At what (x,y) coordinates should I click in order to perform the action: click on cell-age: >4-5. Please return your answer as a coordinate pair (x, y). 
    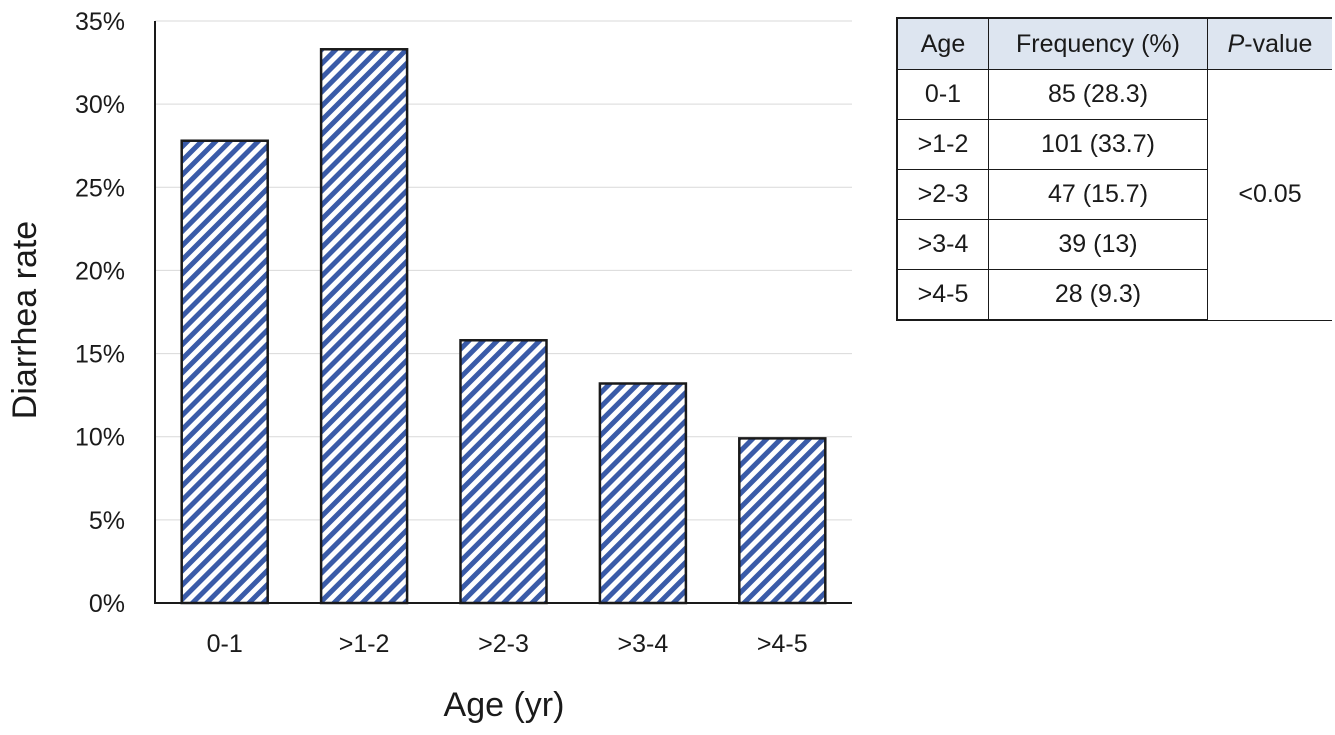
    Looking at the image, I should click on (942, 295).